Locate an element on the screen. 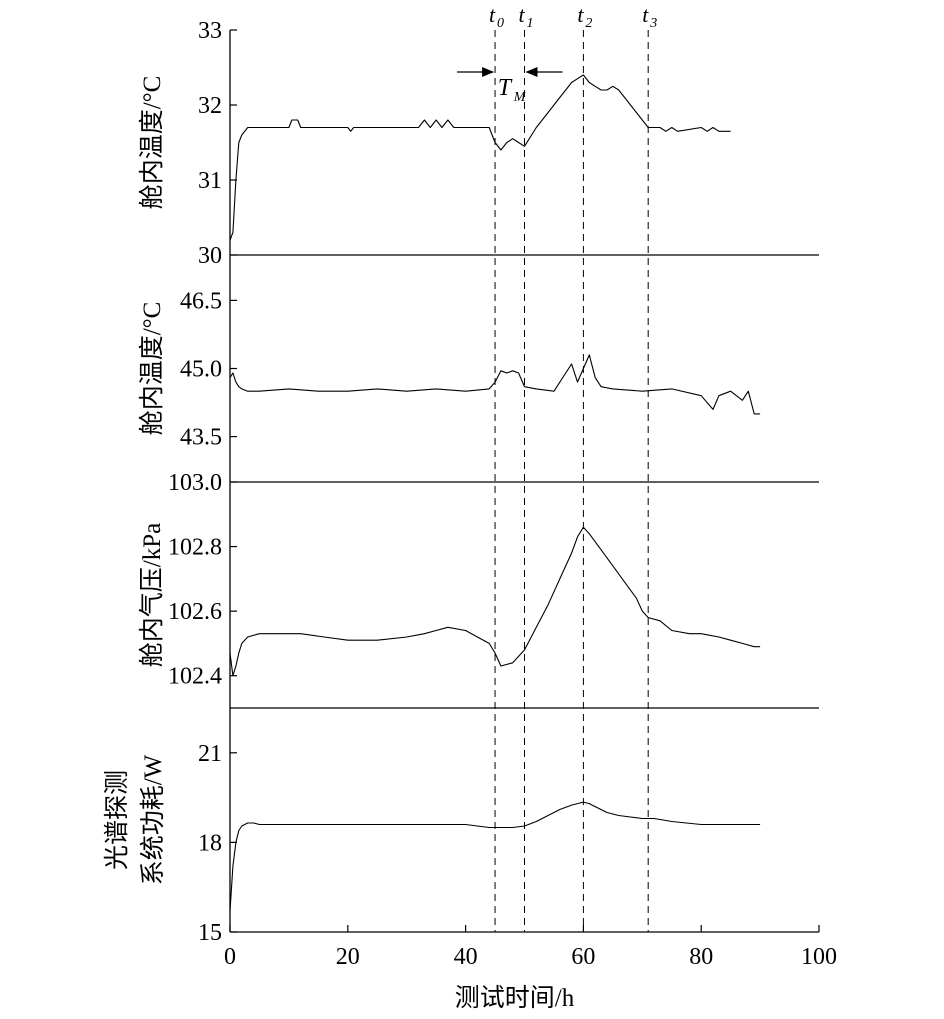  y-tick-label: 21 is located at coordinates (210, 754).